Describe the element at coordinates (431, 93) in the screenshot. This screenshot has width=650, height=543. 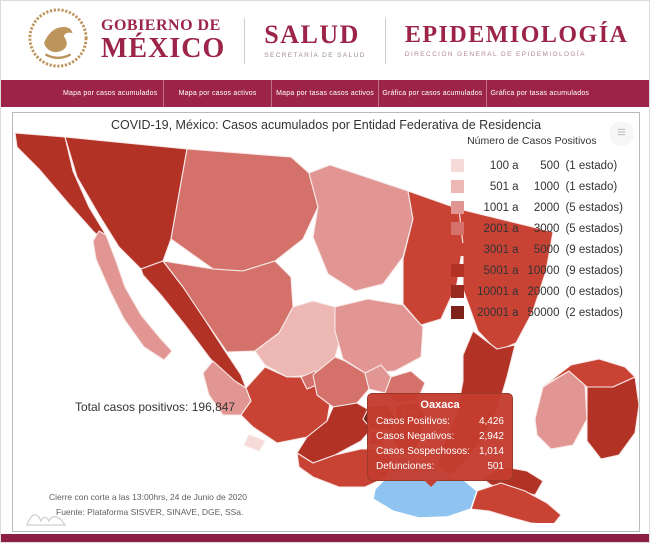
I see `nav-grafica-casos-acumulados: Gráfica por casos acumulados` at that location.